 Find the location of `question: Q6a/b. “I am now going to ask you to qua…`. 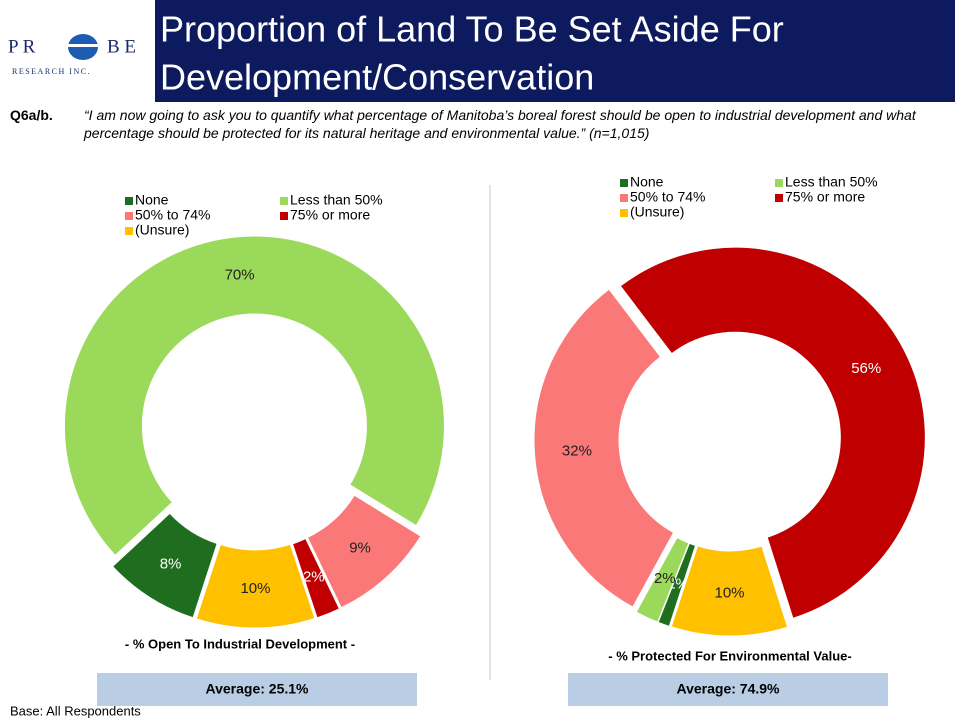

question: Q6a/b. “I am now going to ask you to qua… is located at coordinates (480, 124).